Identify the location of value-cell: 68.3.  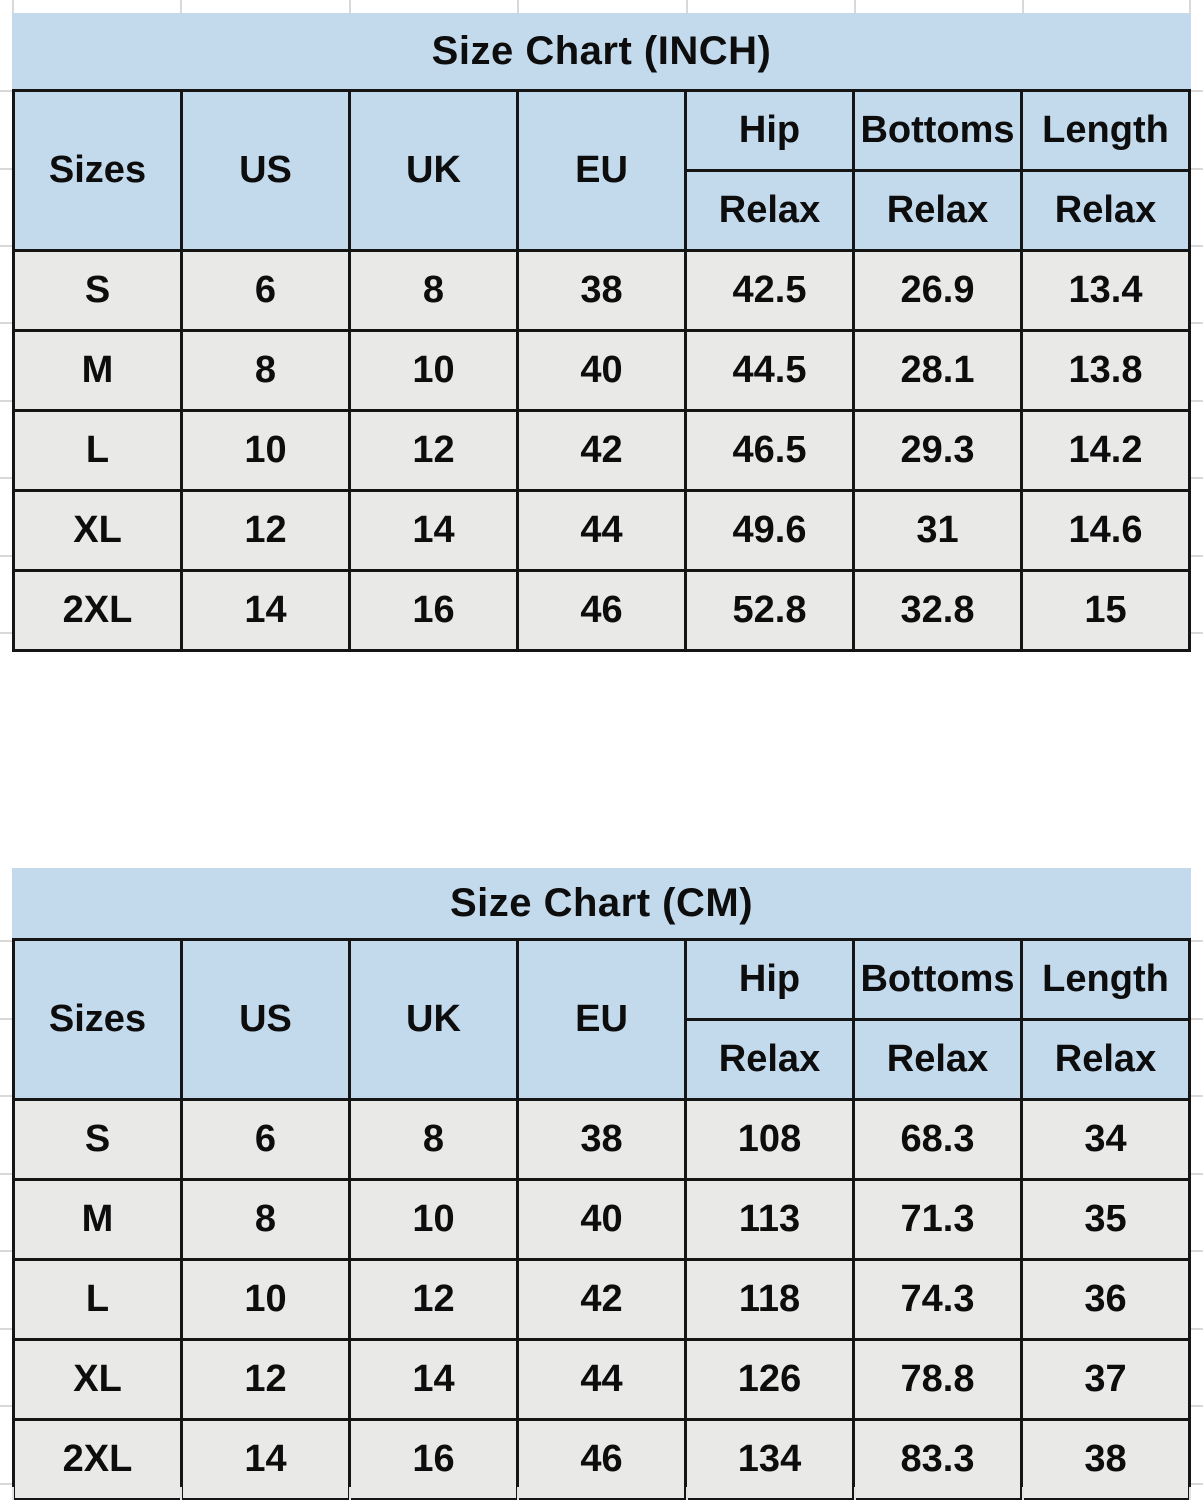
(937, 1139).